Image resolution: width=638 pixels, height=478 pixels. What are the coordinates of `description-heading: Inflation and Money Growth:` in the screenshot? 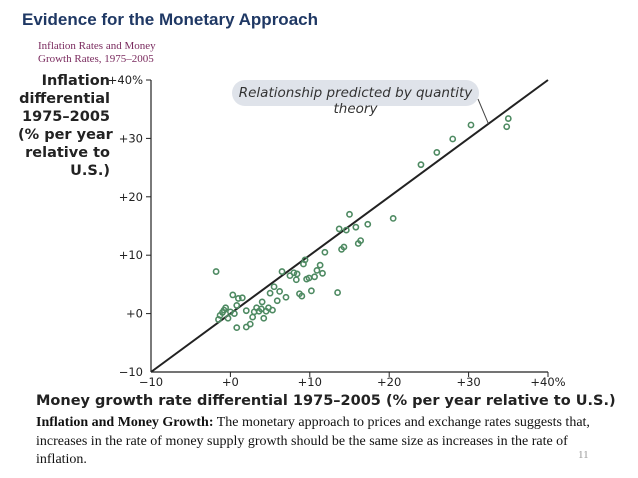 It's located at (124, 422).